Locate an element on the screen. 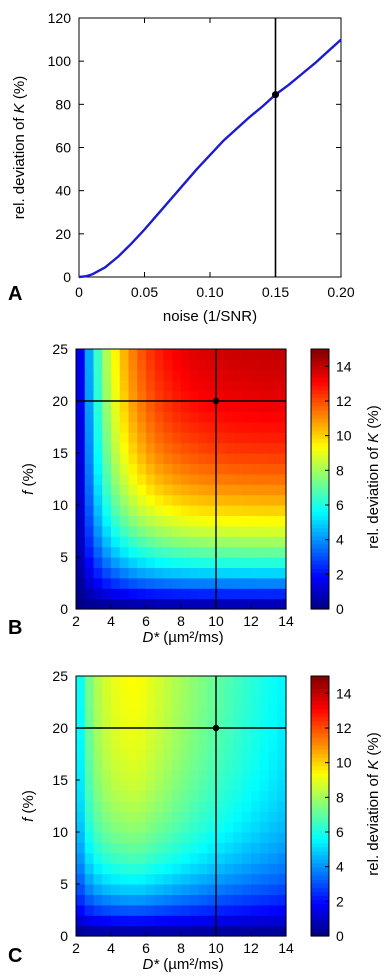 This screenshot has width=390, height=976. crosshair-point is located at coordinates (216, 401).